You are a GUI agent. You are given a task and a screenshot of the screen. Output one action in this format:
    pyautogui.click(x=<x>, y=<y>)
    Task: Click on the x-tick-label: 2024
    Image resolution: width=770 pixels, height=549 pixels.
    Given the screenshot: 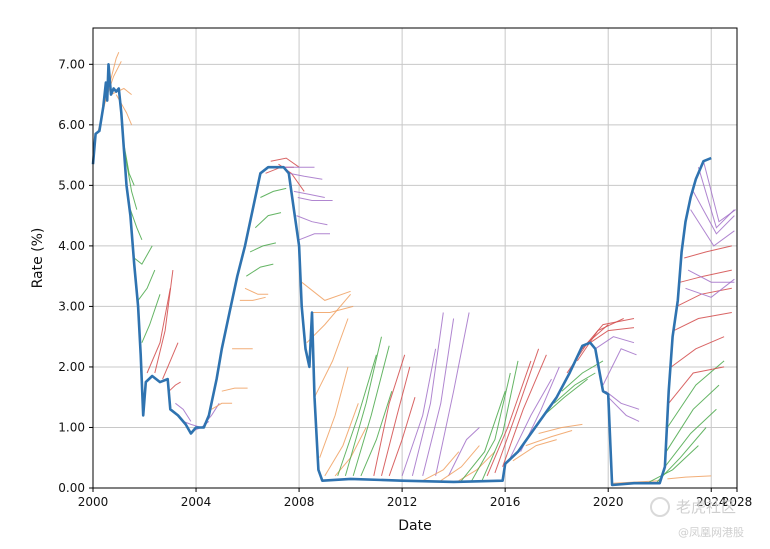 What is the action you would take?
    pyautogui.click(x=711, y=502)
    